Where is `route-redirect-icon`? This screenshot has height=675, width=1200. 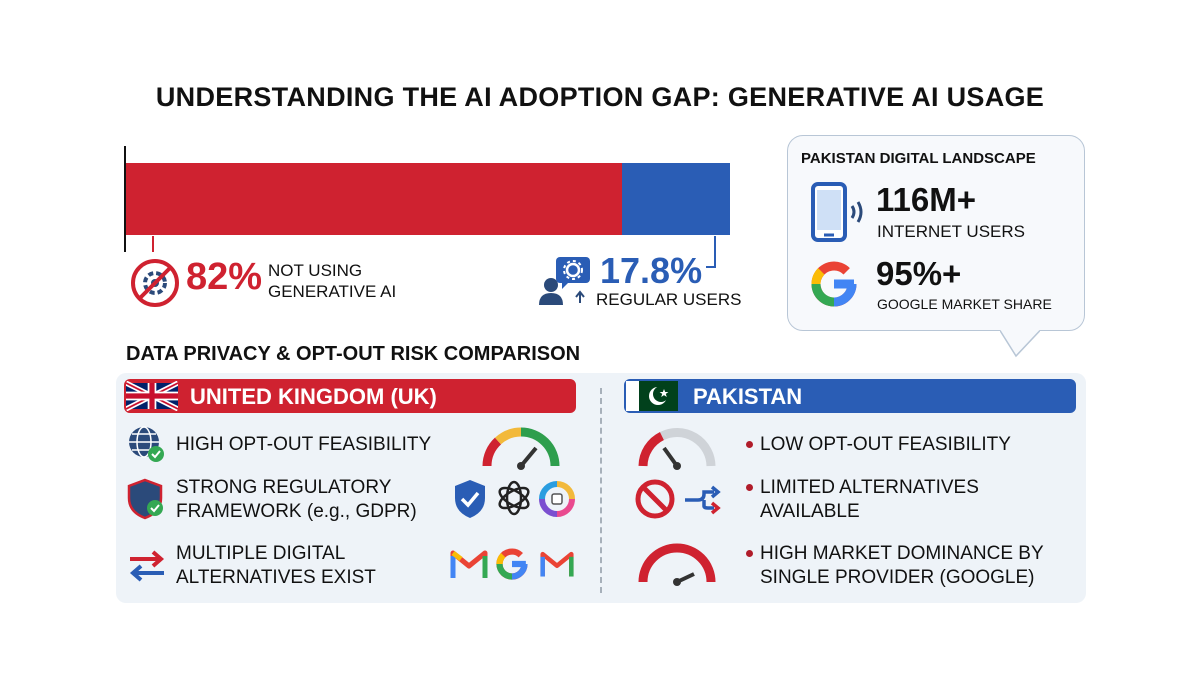
route-redirect-icon is located at coordinates (703, 500).